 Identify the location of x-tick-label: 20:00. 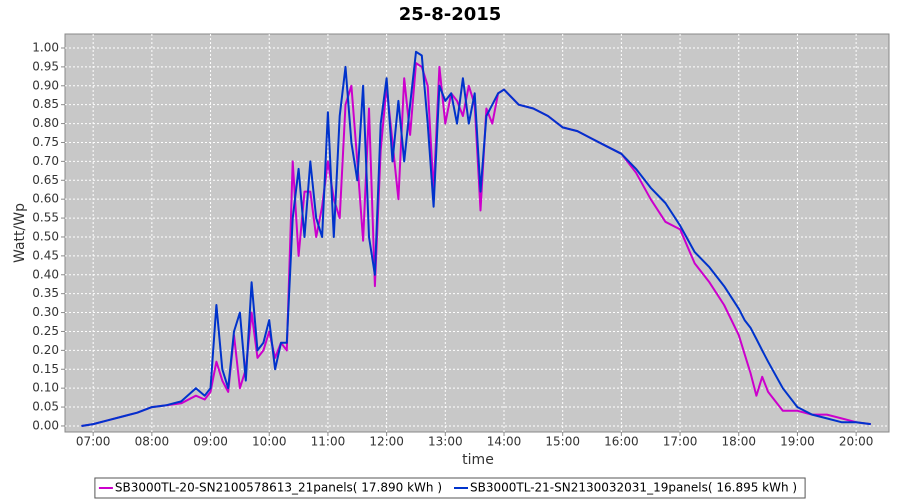
(856, 442).